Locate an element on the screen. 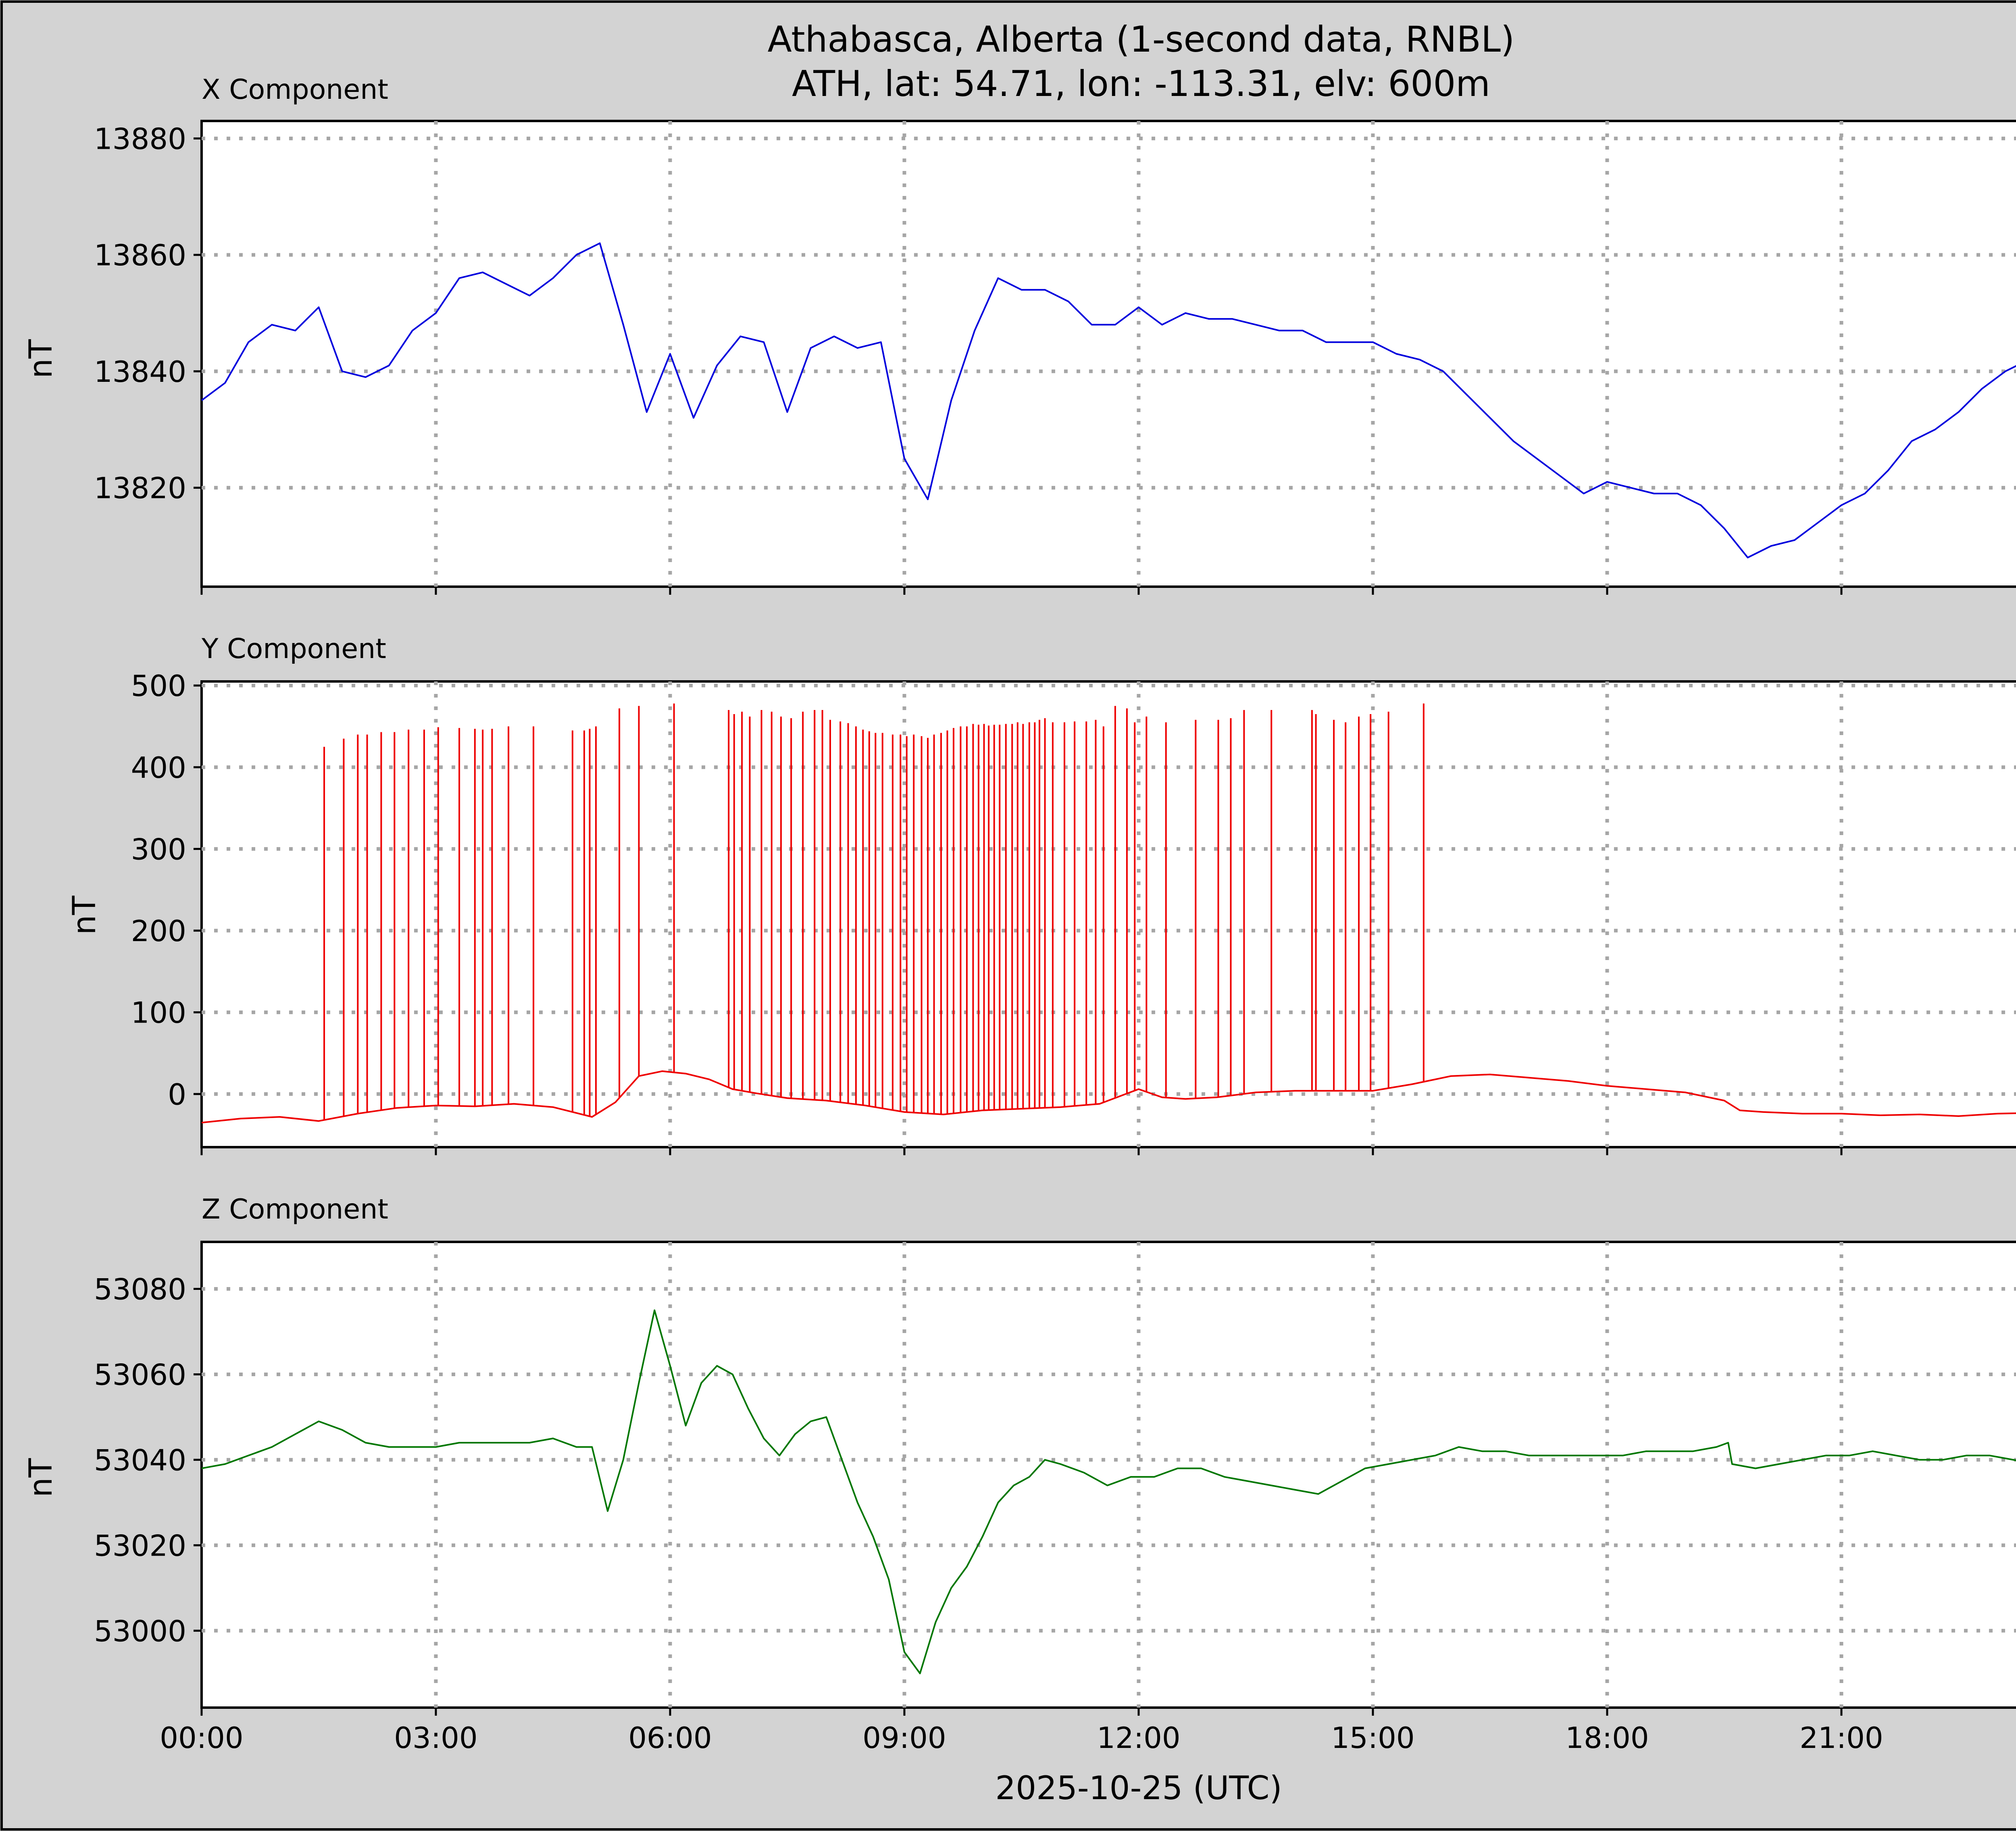  y-ticks-x: 13820 13840 13860 13880 is located at coordinates (148, 313).